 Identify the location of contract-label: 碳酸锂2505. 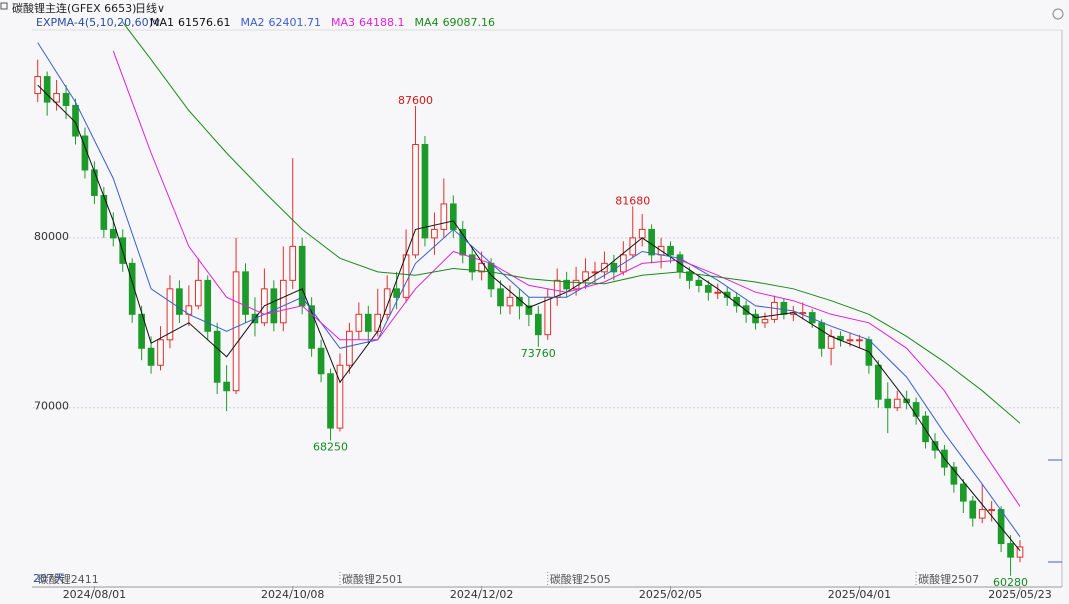
(580, 579).